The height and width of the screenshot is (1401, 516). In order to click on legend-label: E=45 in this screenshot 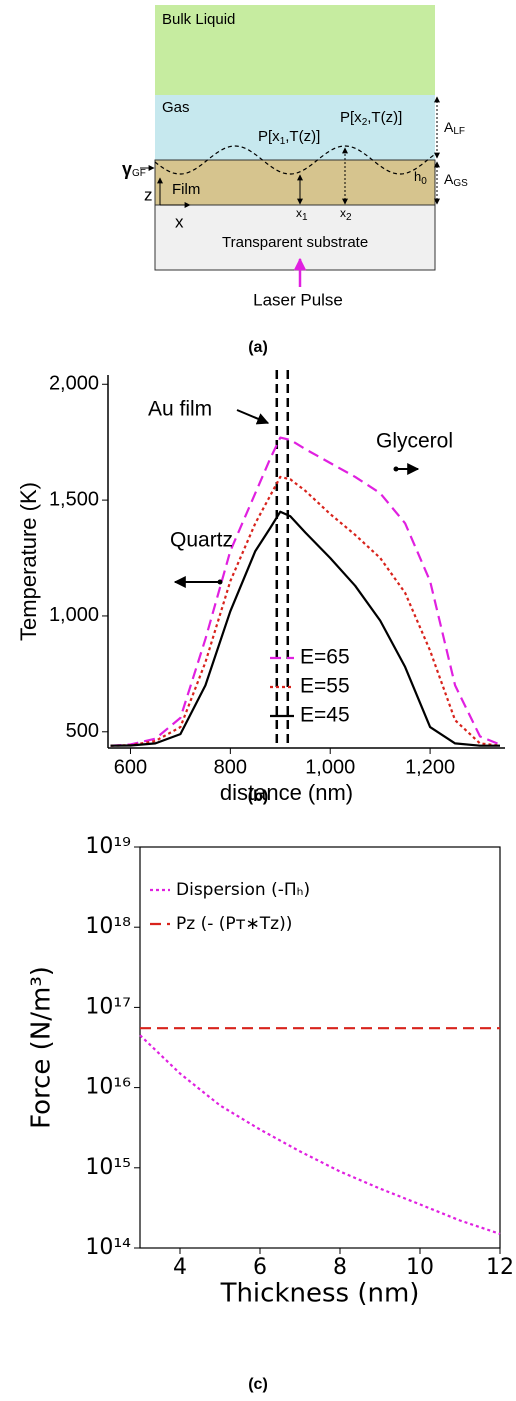, I will do `click(325, 715)`.